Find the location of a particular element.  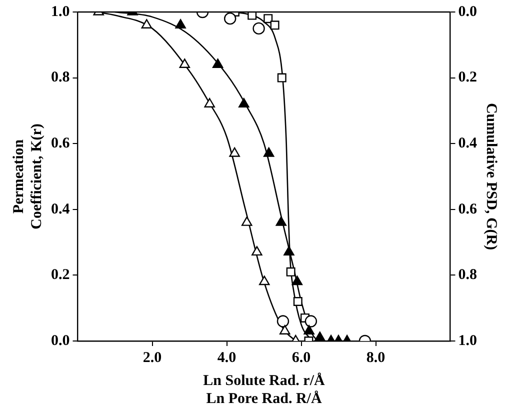

y2-tick-label: 1.0 is located at coordinates (467, 340).